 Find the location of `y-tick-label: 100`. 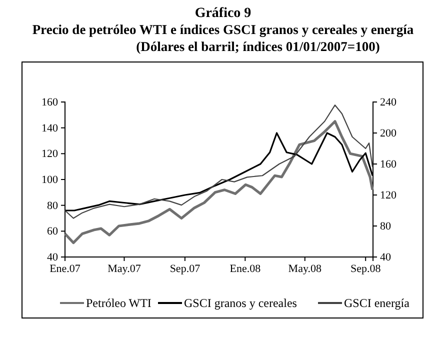

y-tick-label: 100 is located at coordinates (50, 180).